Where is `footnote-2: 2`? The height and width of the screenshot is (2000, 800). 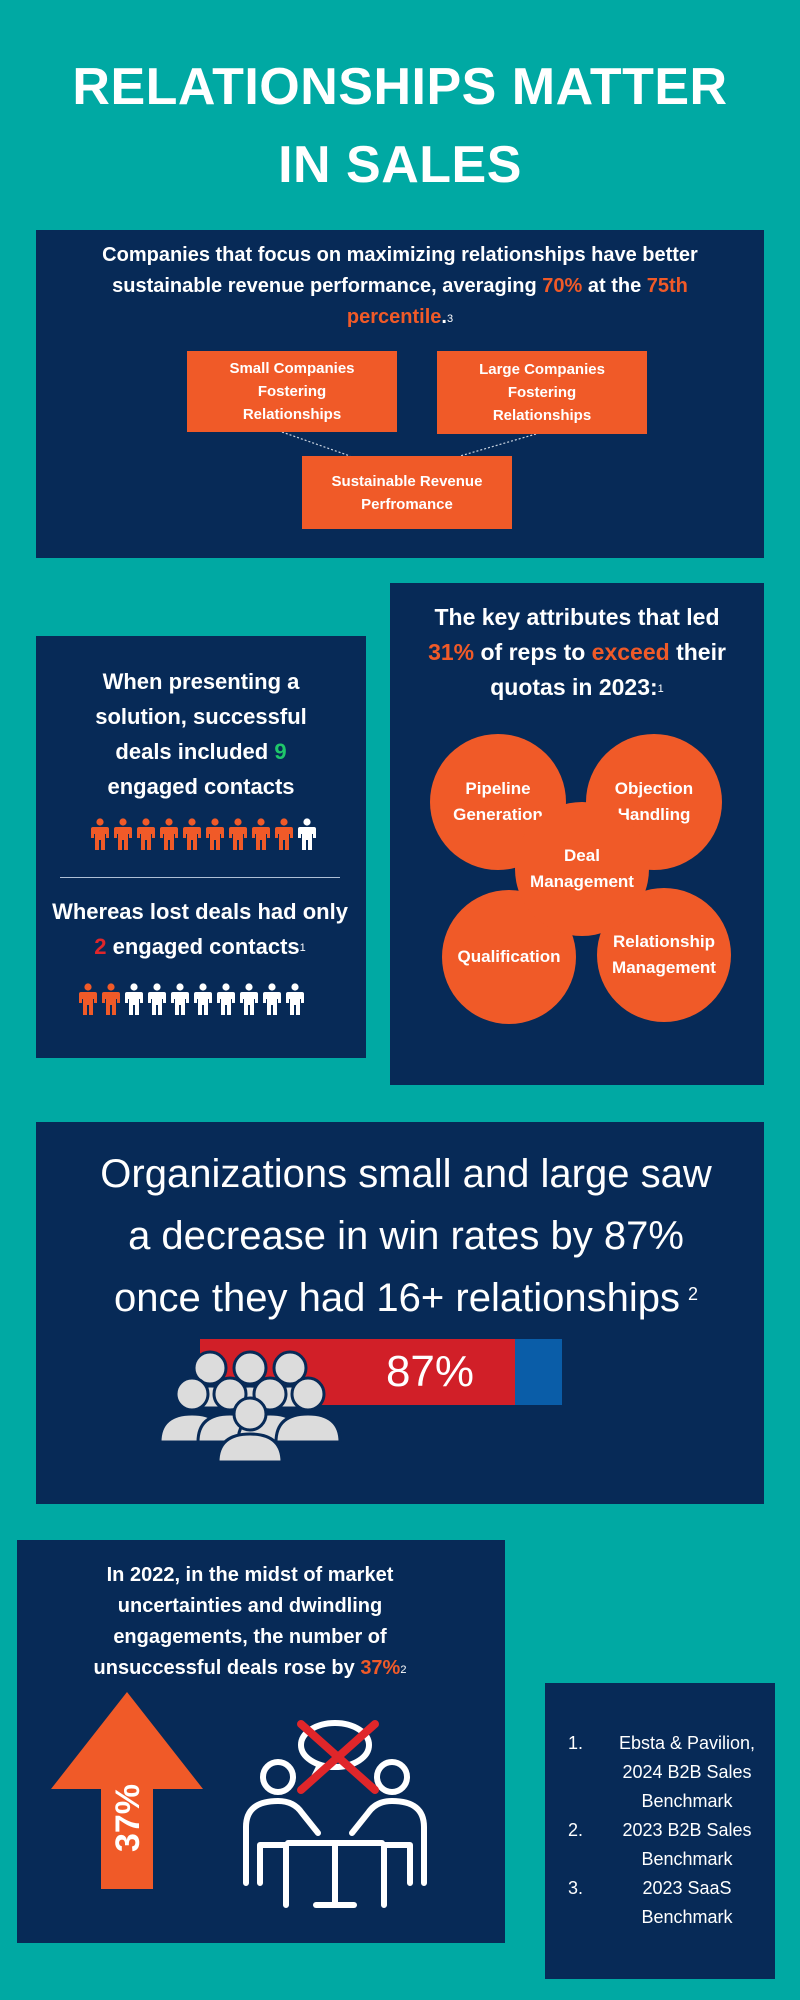 footnote-2: 2 is located at coordinates (692, 1294).